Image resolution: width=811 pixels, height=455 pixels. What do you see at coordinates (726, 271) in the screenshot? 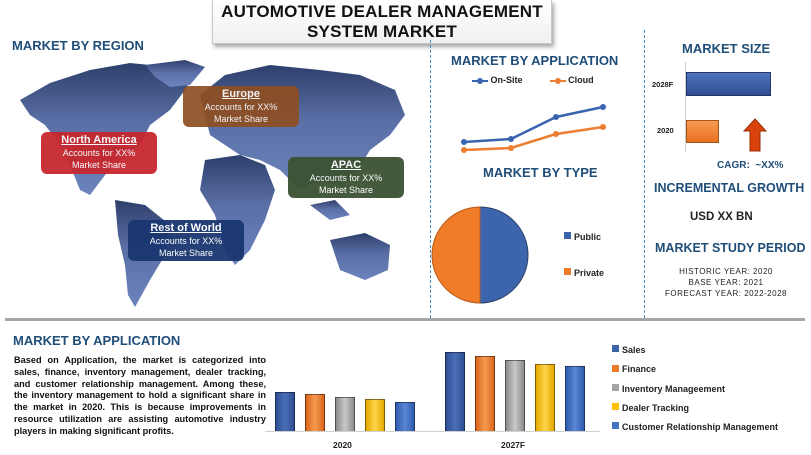
I see `historic-year: HISTORIC YEAR: 2020` at bounding box center [726, 271].